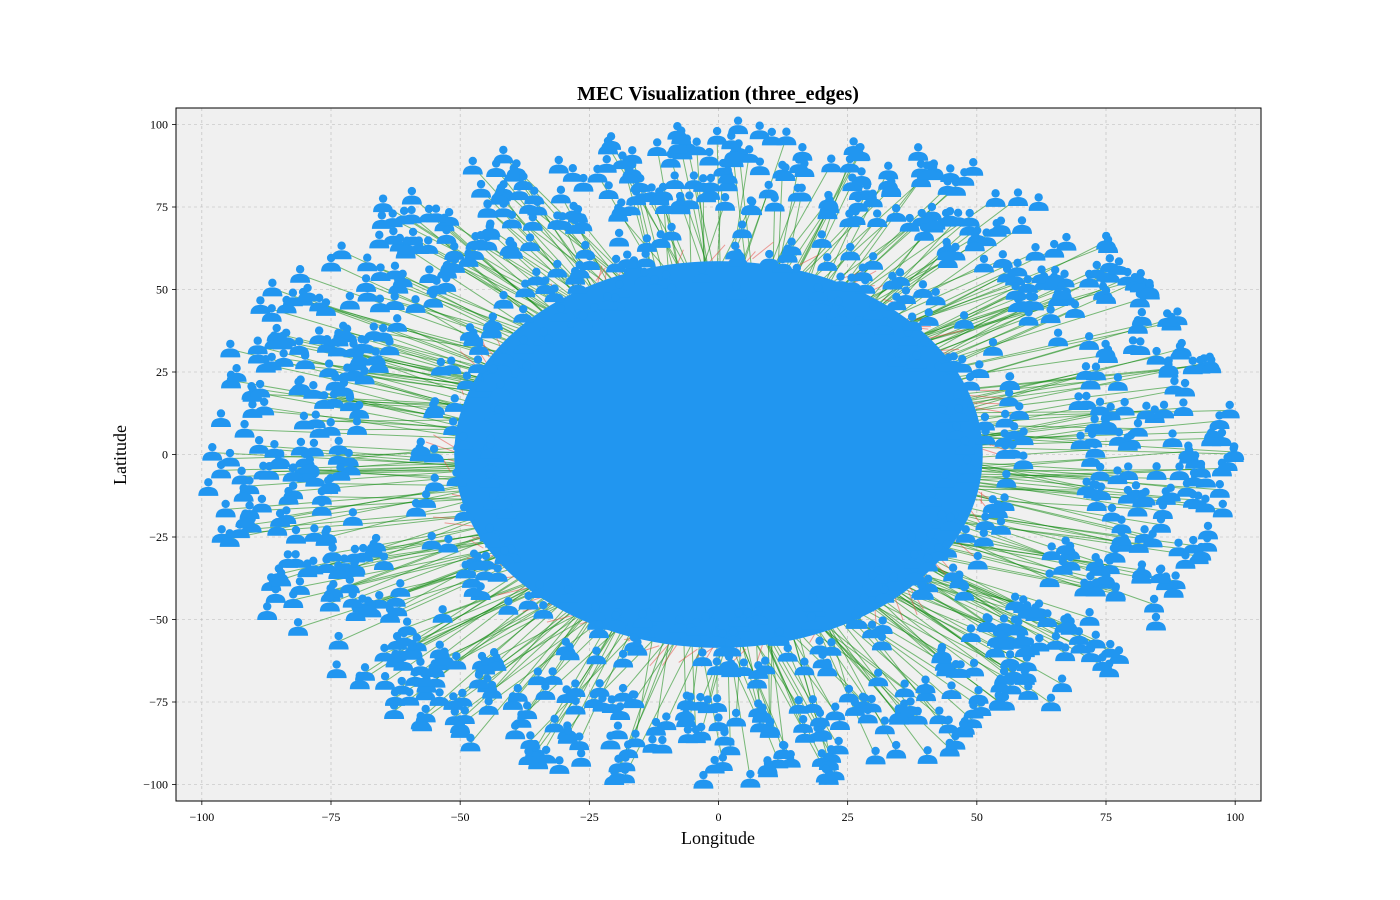  What do you see at coordinates (331, 817) in the screenshot?
I see `x-tick-label: −75` at bounding box center [331, 817].